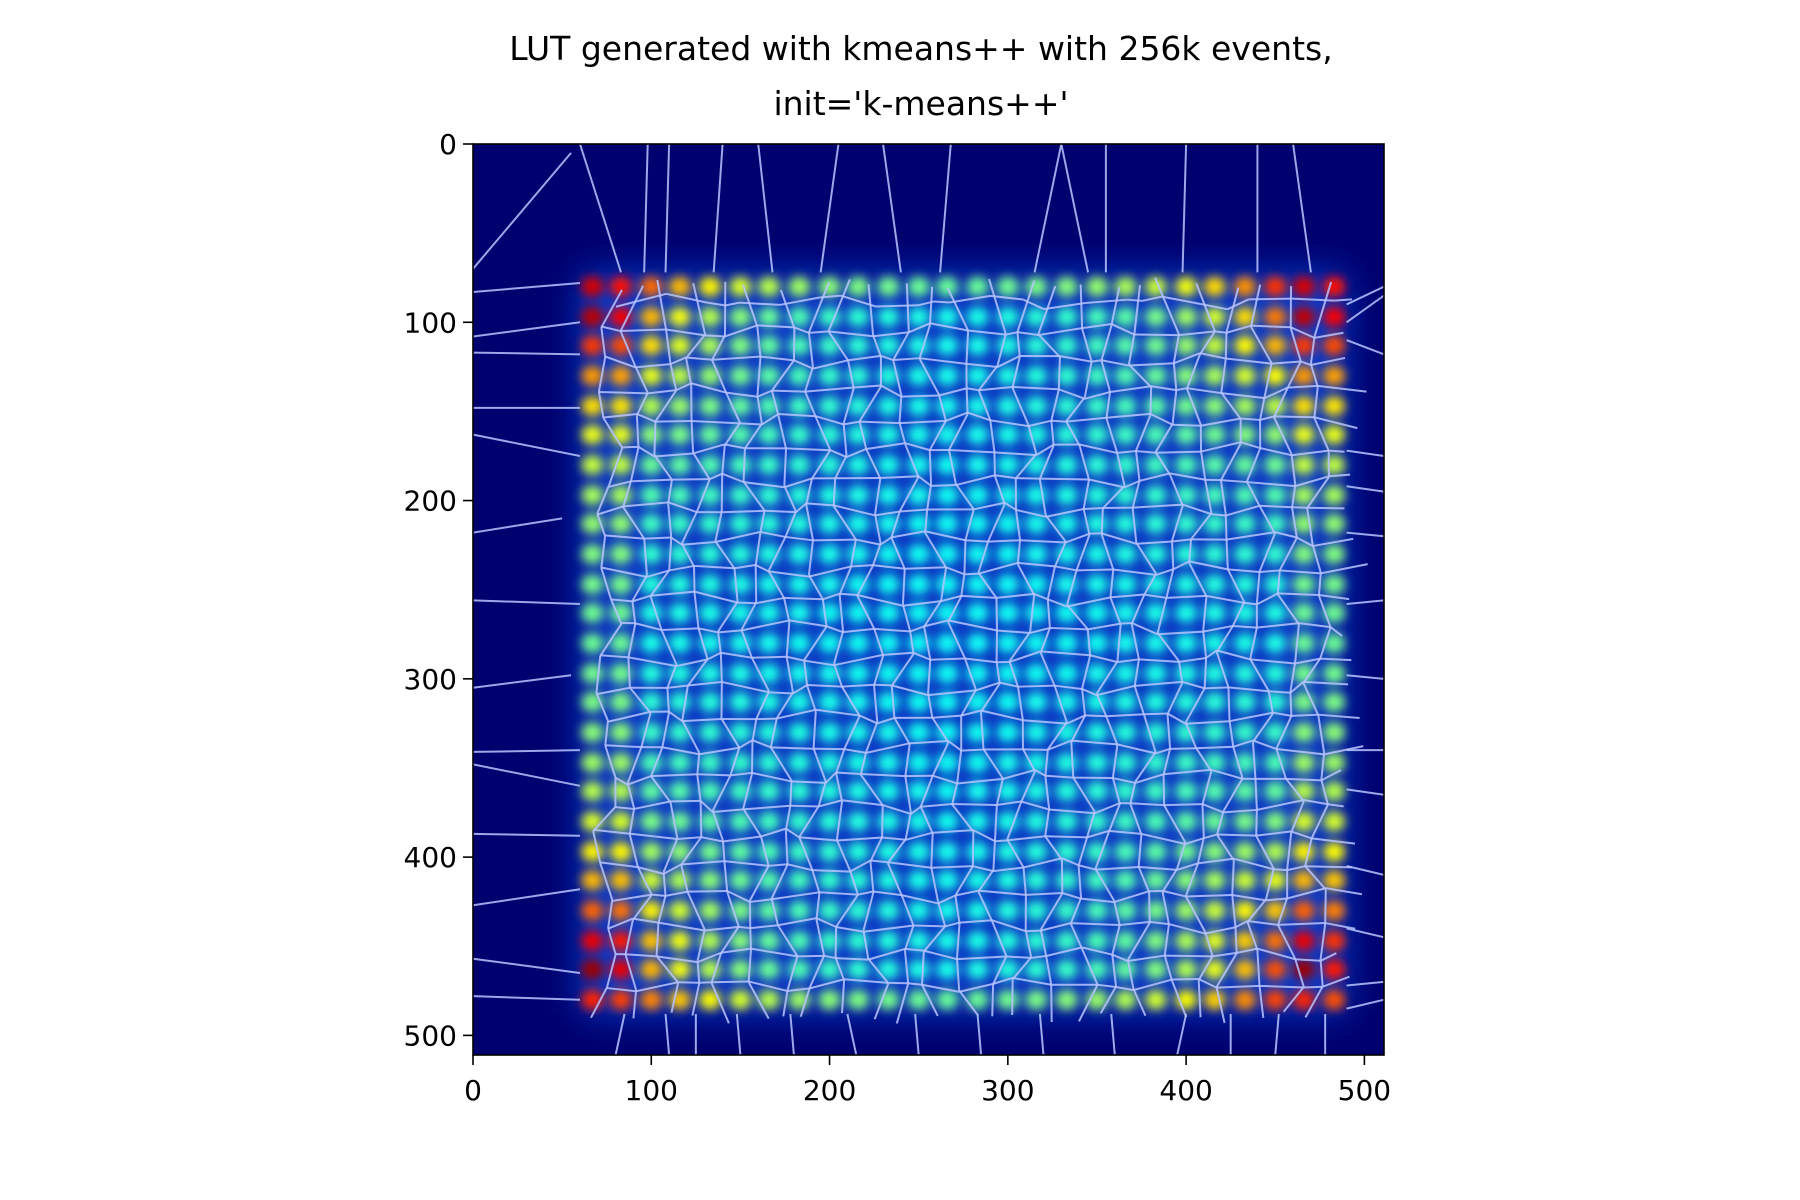 The width and height of the screenshot is (1800, 1200). I want to click on y-tick-label: 0, so click(448, 144).